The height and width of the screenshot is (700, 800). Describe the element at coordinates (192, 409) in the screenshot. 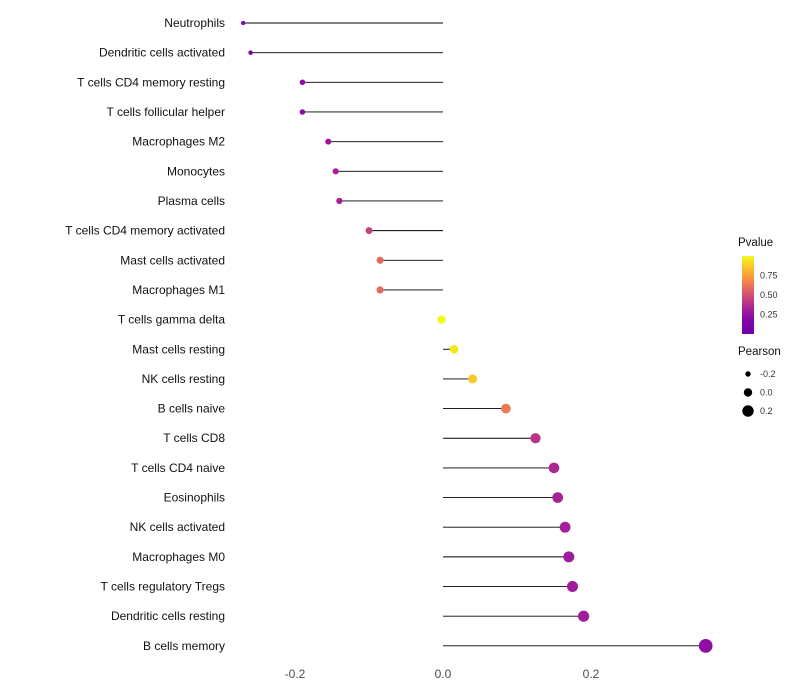

I see `category-label: B cells naive` at that location.